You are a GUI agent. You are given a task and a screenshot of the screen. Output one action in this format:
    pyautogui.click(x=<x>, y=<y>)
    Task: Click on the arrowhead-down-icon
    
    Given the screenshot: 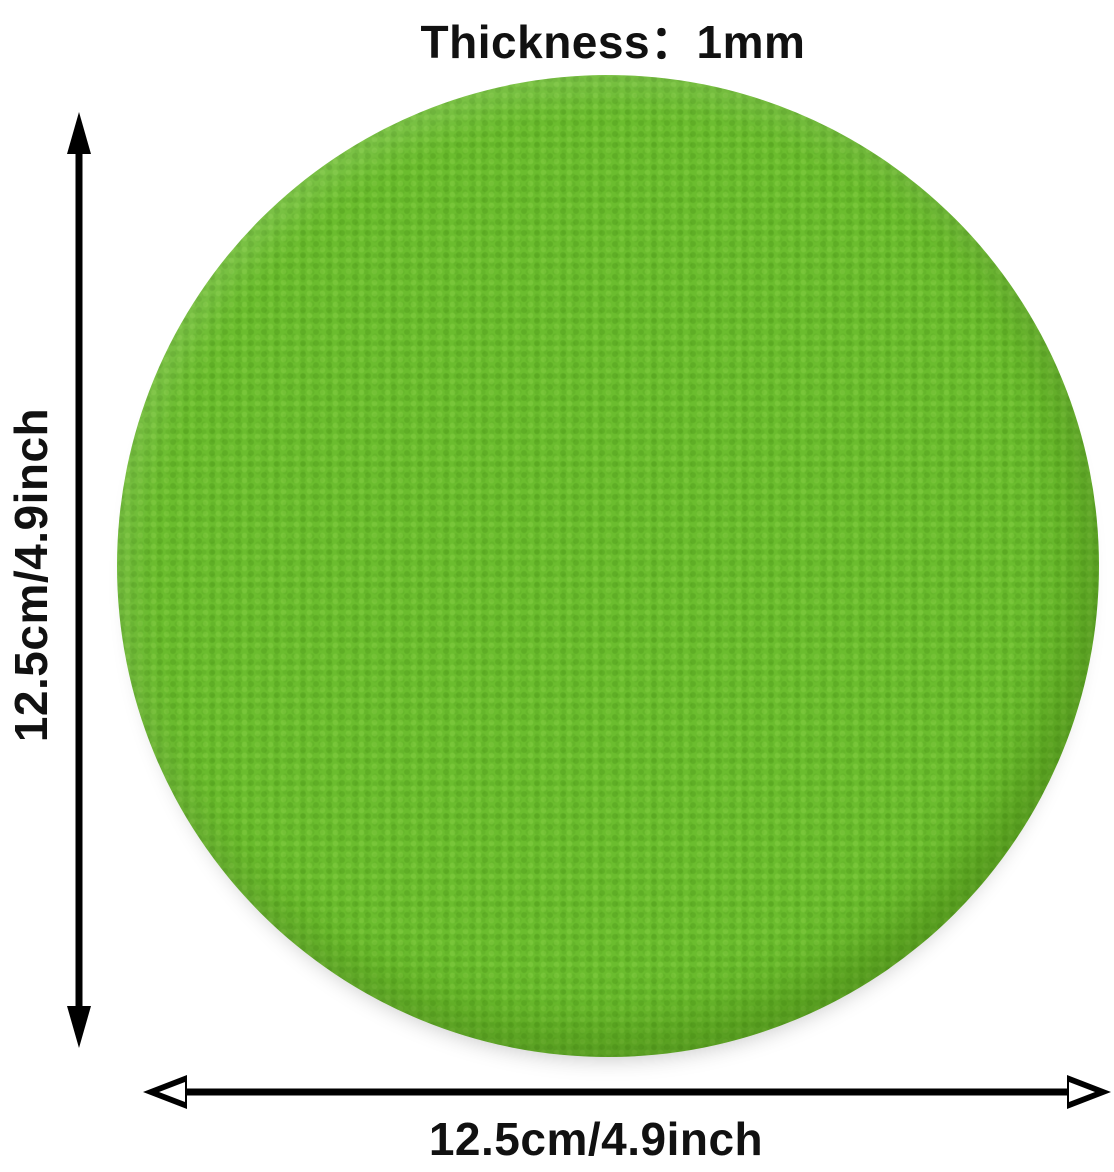 What is the action you would take?
    pyautogui.click(x=79, y=1027)
    